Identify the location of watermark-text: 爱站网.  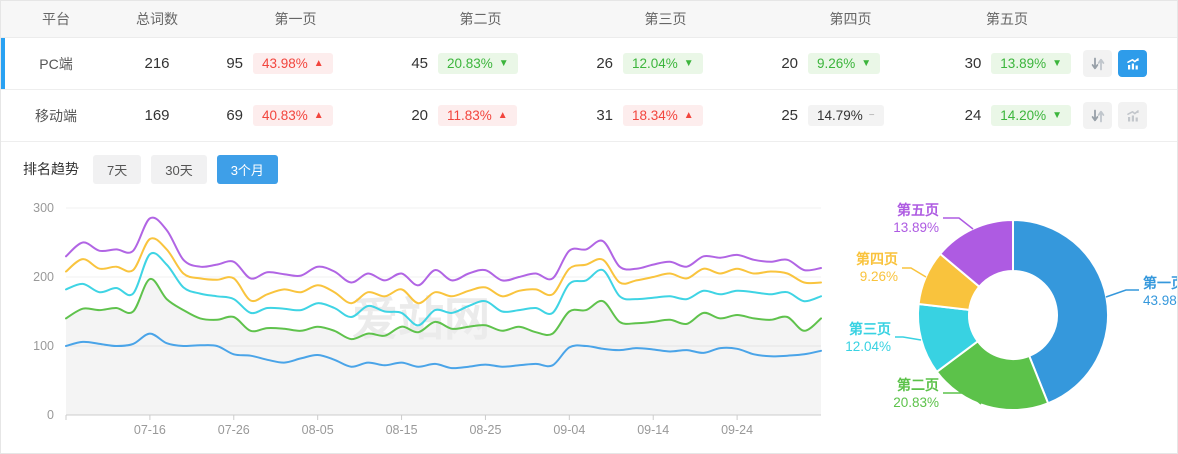
(421, 319).